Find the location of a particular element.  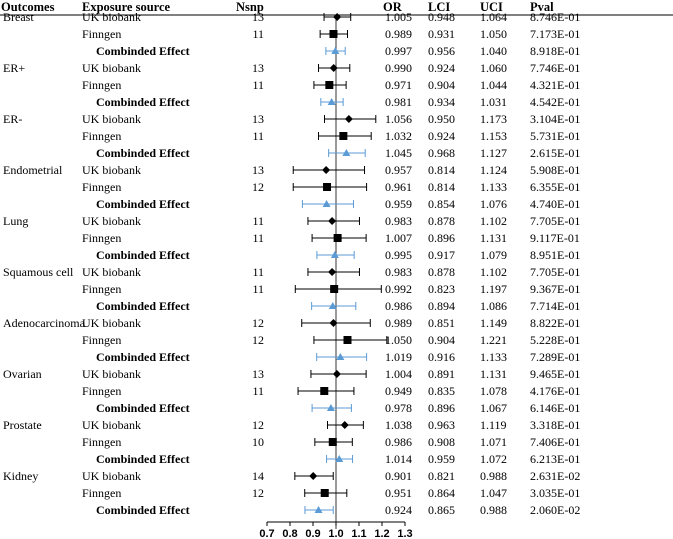

nsnp-value: 12 is located at coordinates (258, 425).